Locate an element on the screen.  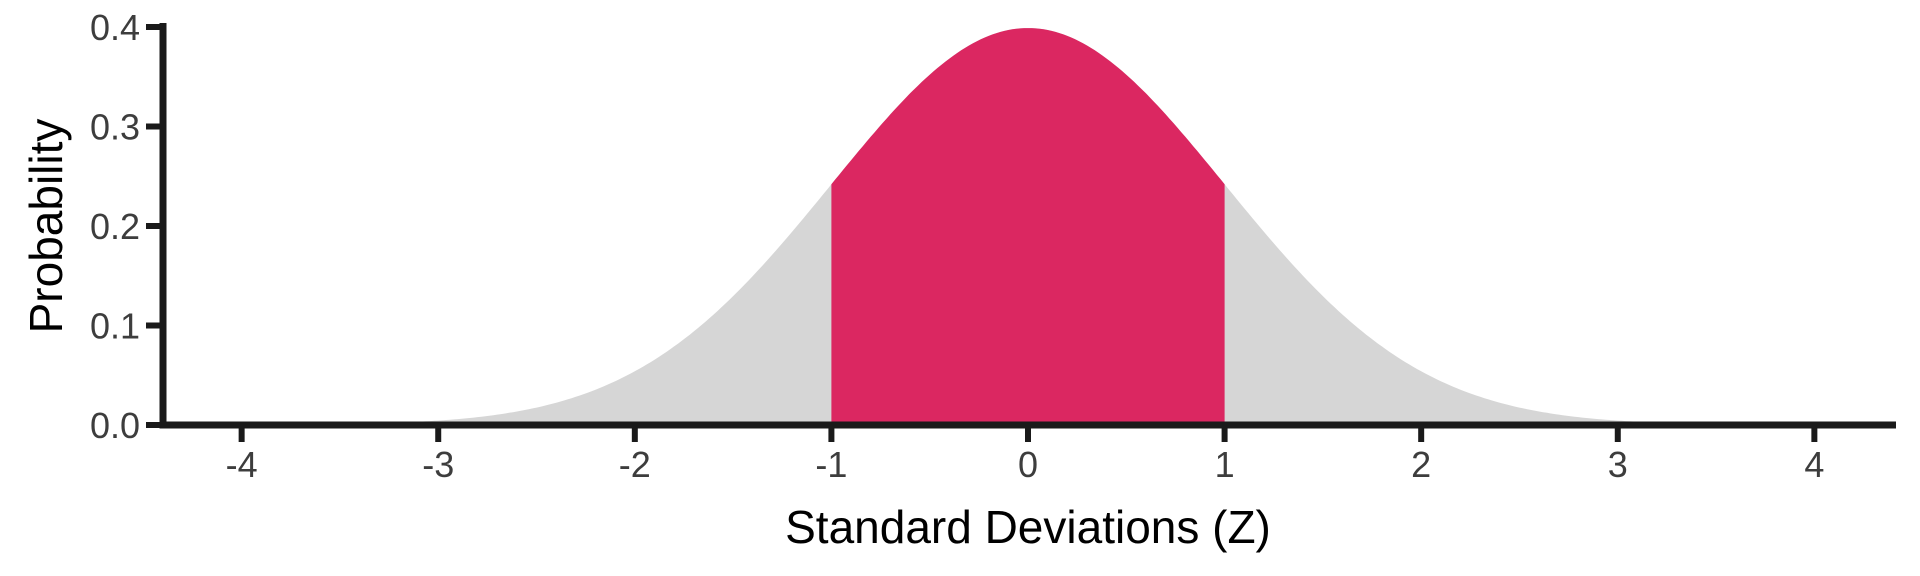
y-tick-labels: 0.0 0.1 0.2 0.3 0.4 is located at coordinates (115, 226).